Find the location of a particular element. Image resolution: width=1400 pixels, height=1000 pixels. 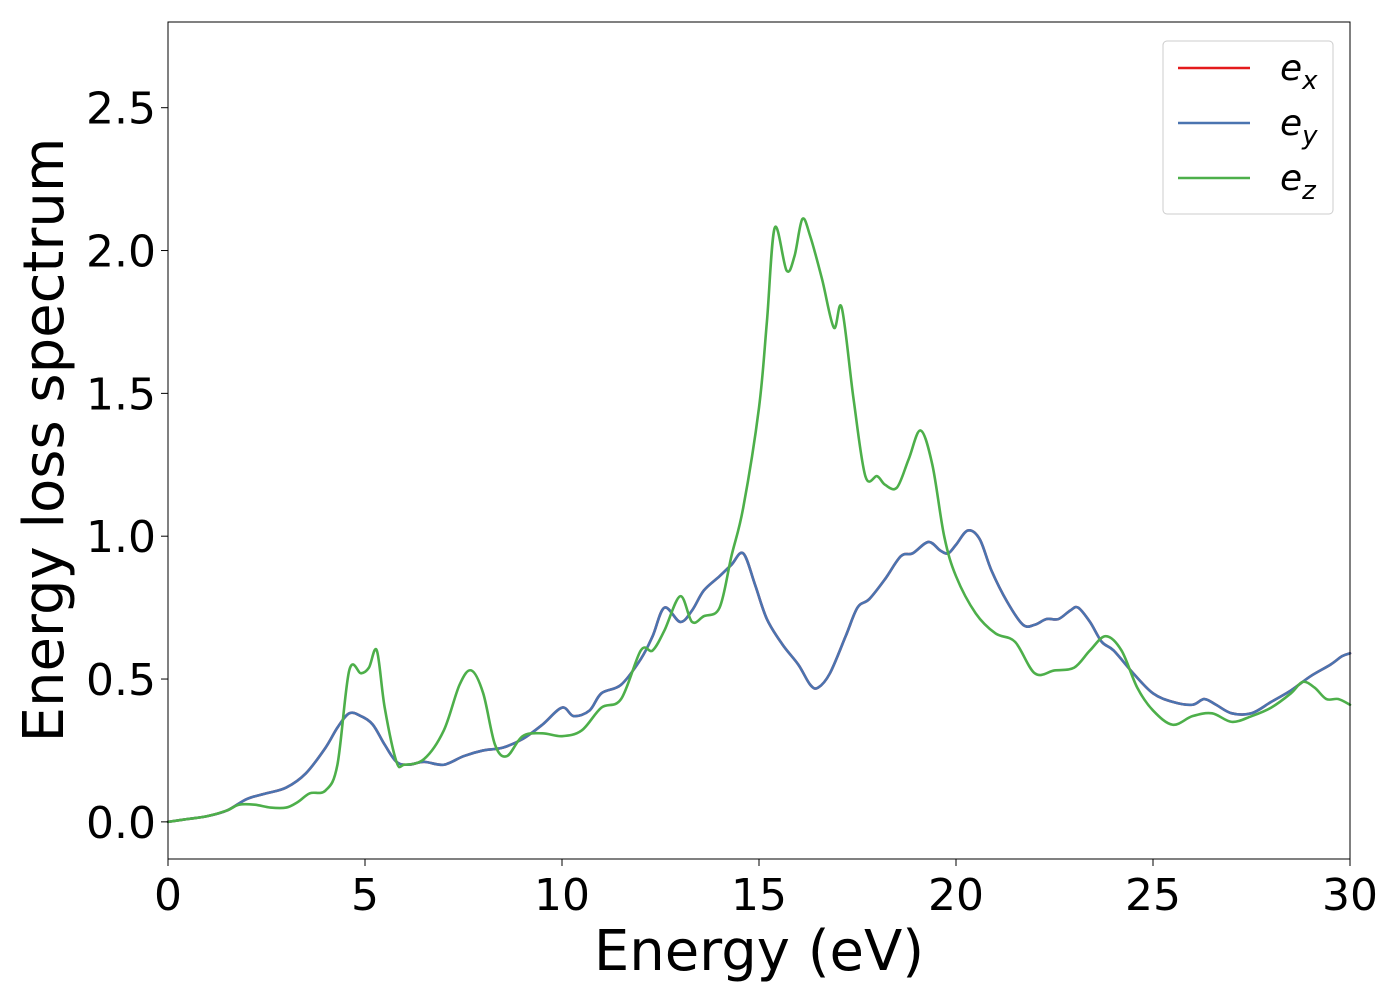

y-tick-label: 0.0 is located at coordinates (121, 823).